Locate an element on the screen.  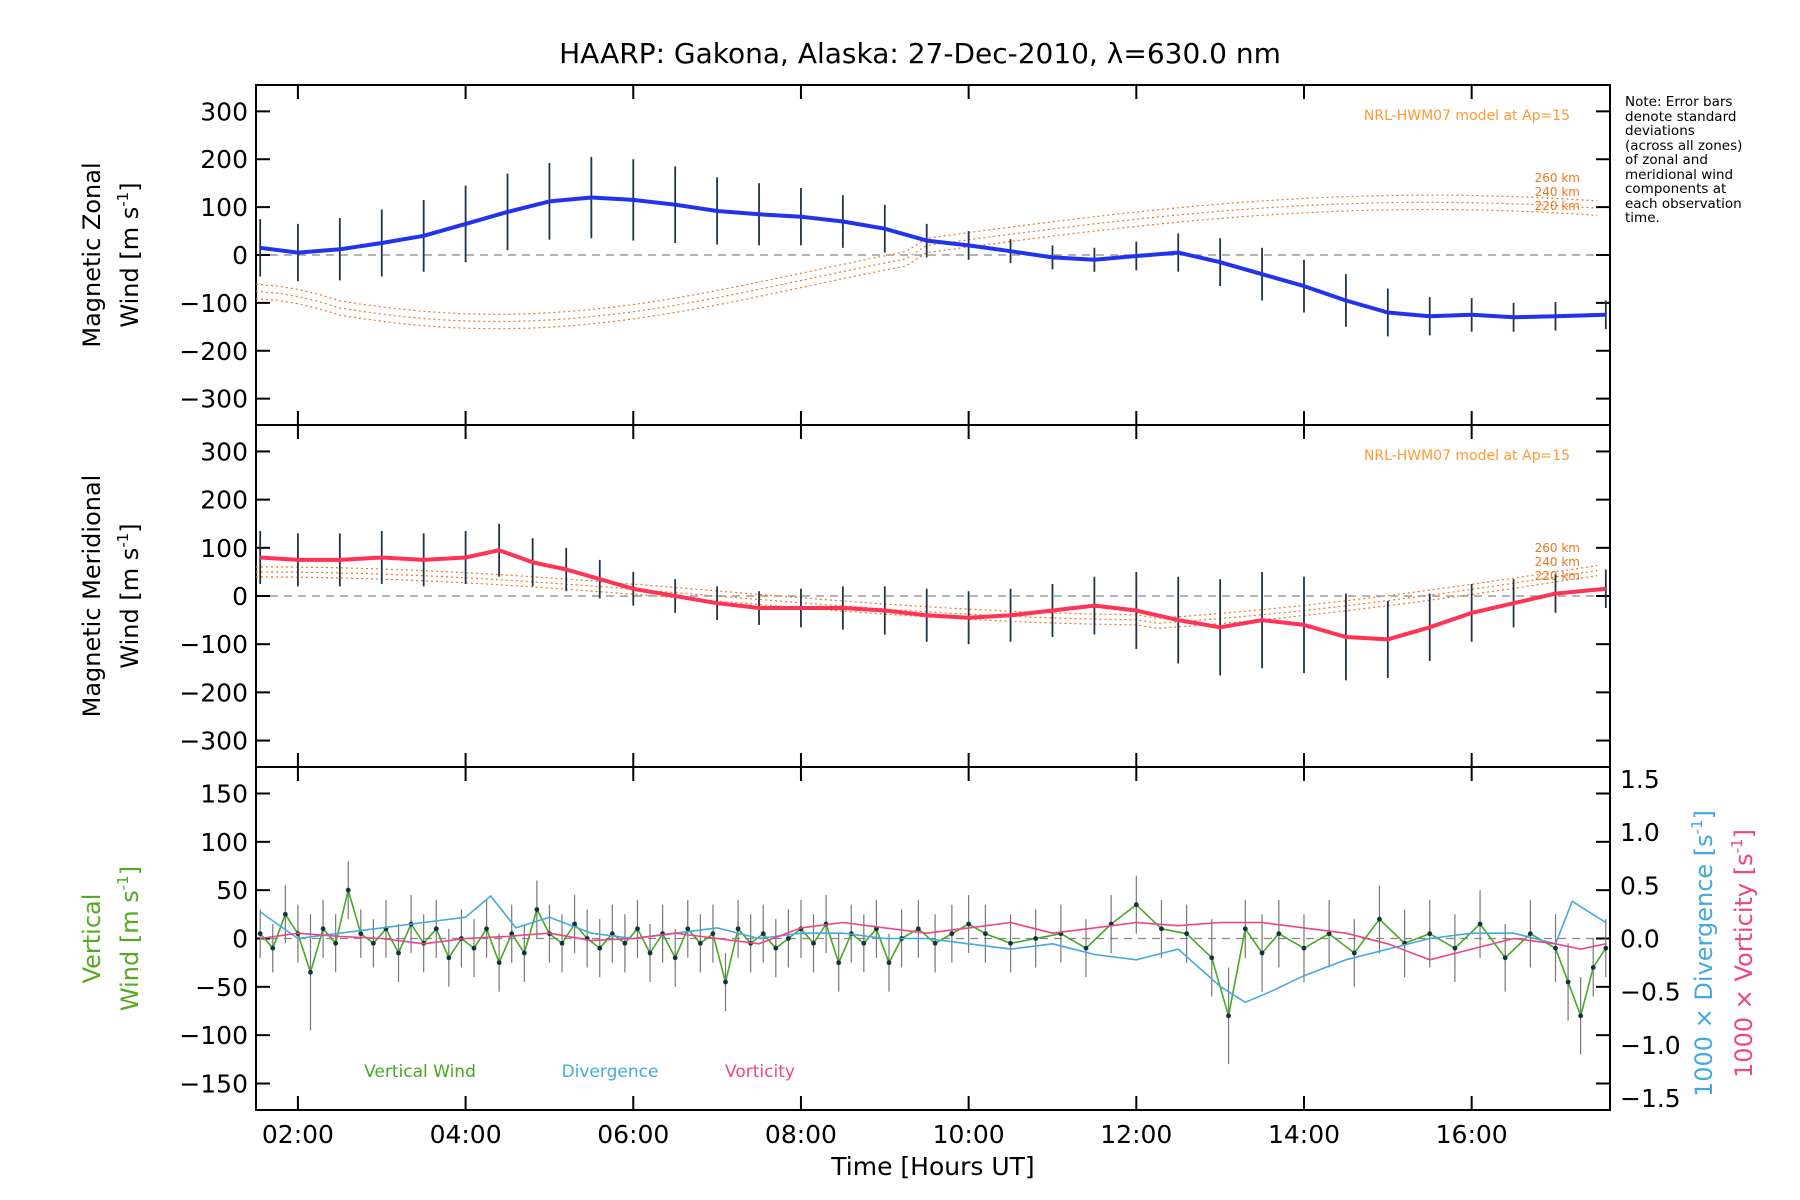
y-axis-label-line2: Wind [m s-1] is located at coordinates (129, 254).